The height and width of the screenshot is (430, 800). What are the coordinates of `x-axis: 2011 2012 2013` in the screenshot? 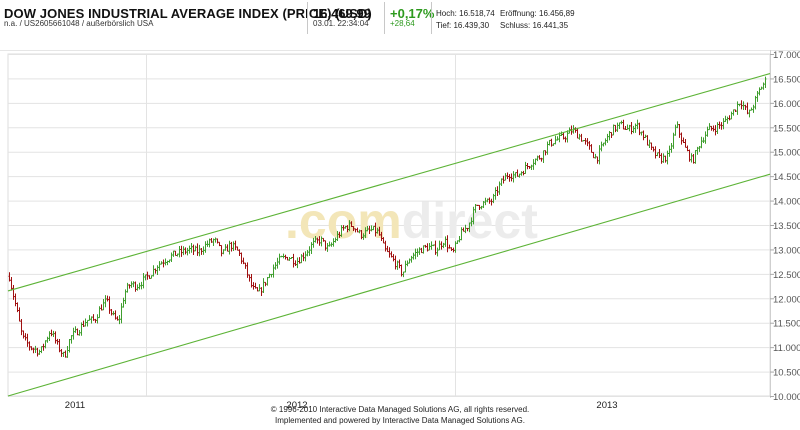 It's located at (341, 405).